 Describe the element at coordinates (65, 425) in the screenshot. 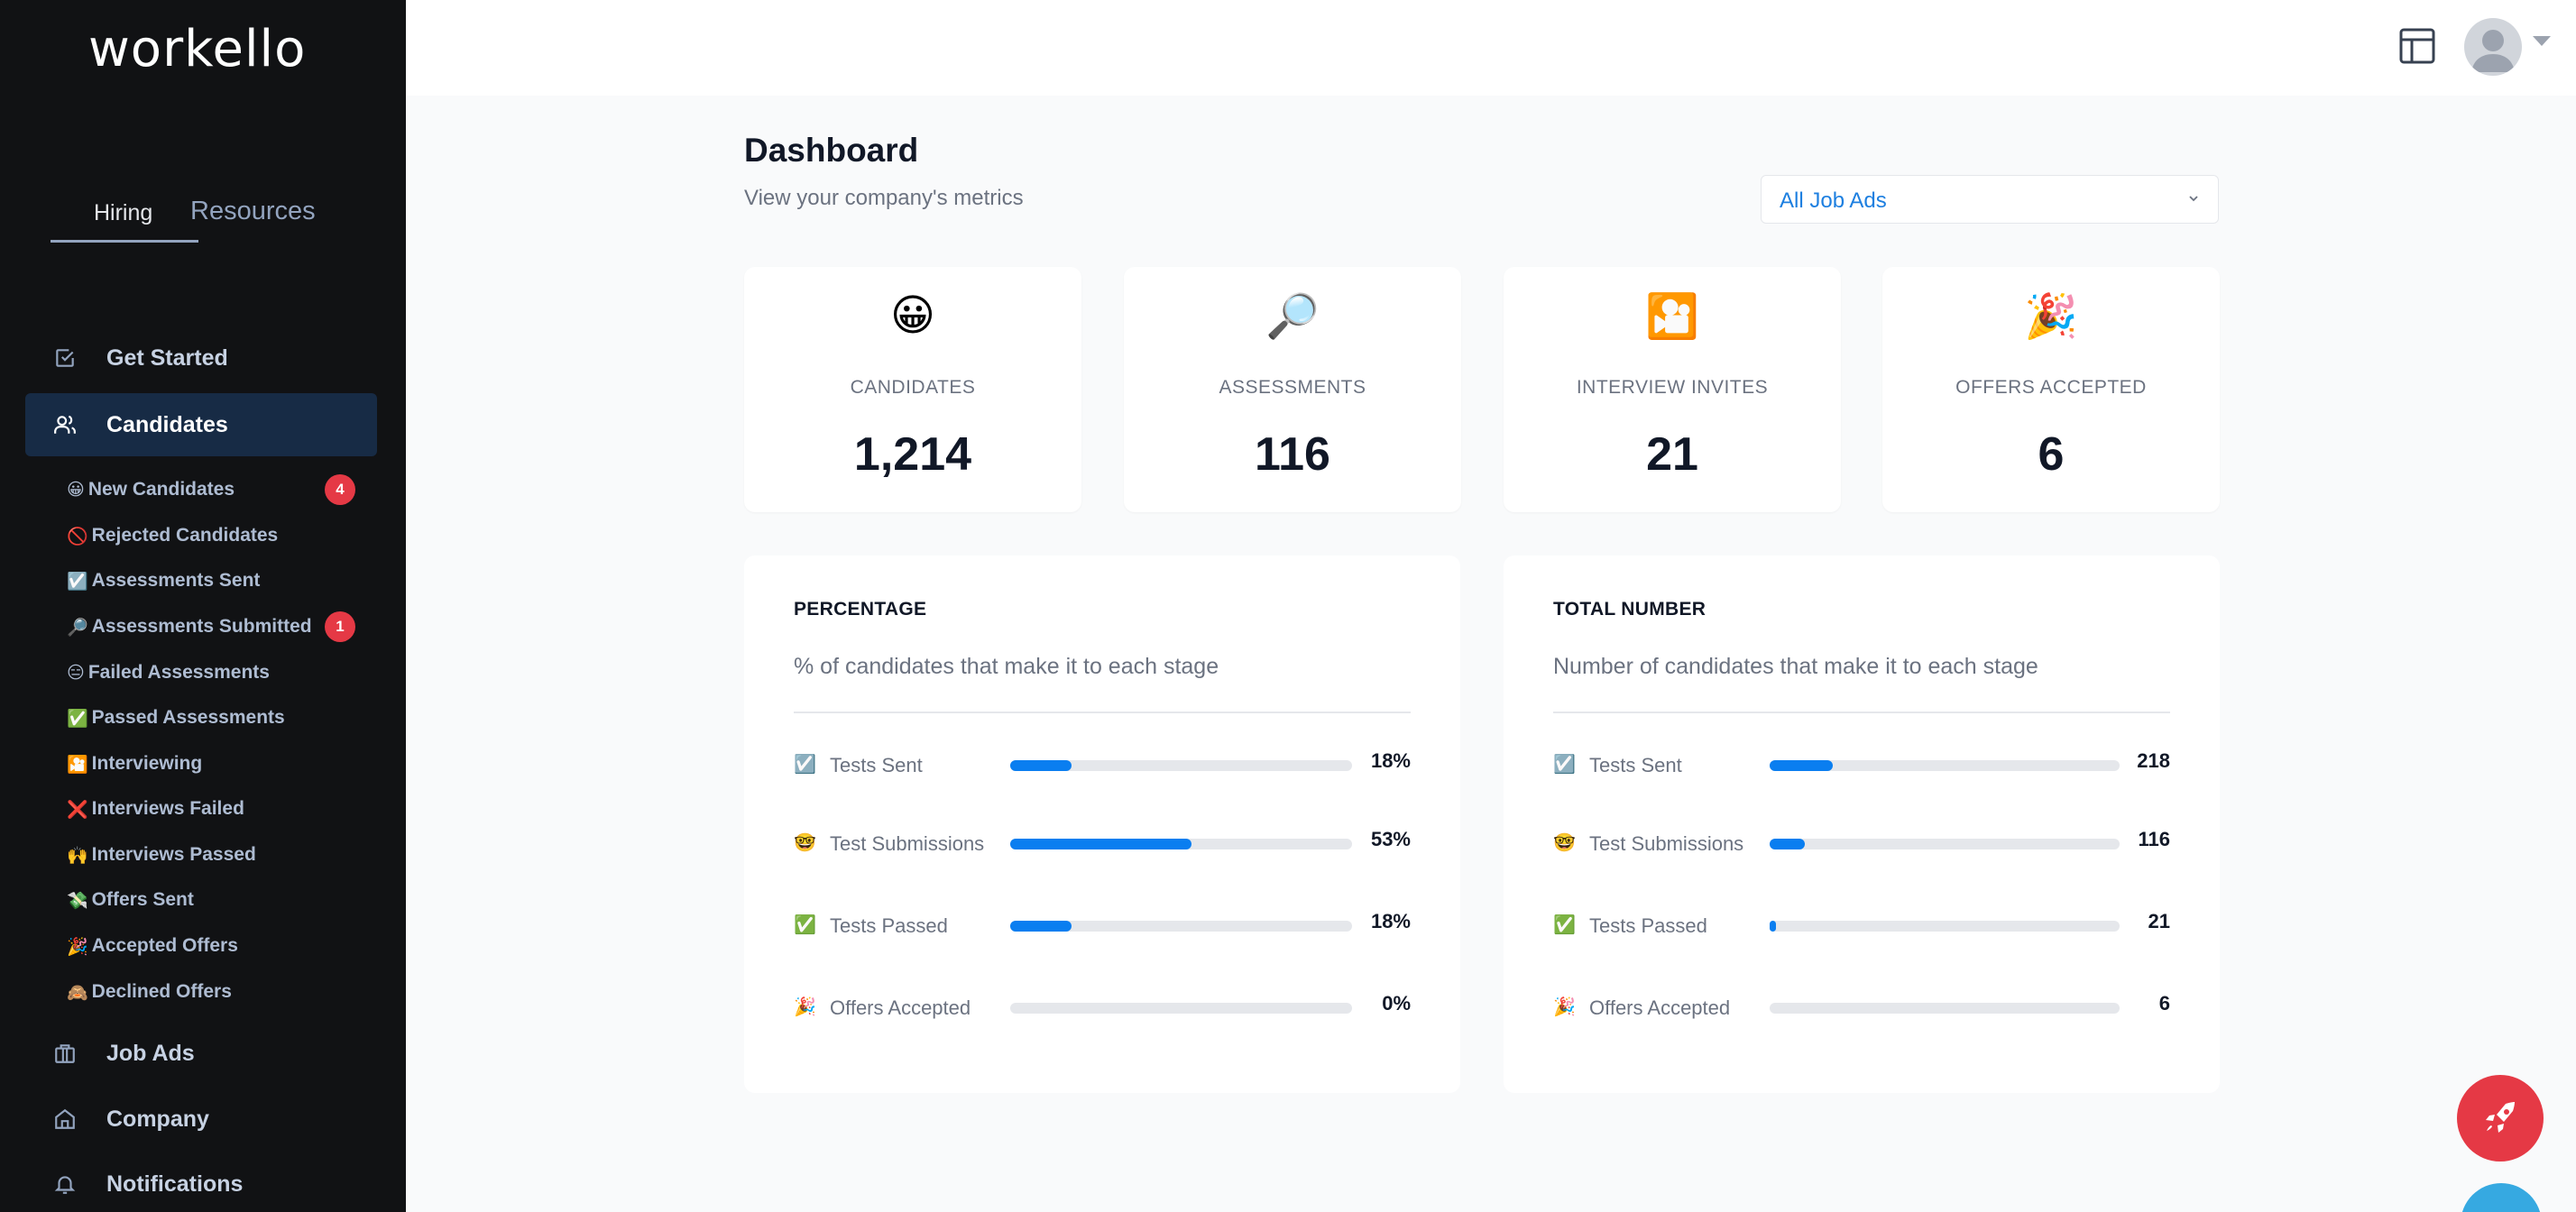

I see `users-icon` at that location.